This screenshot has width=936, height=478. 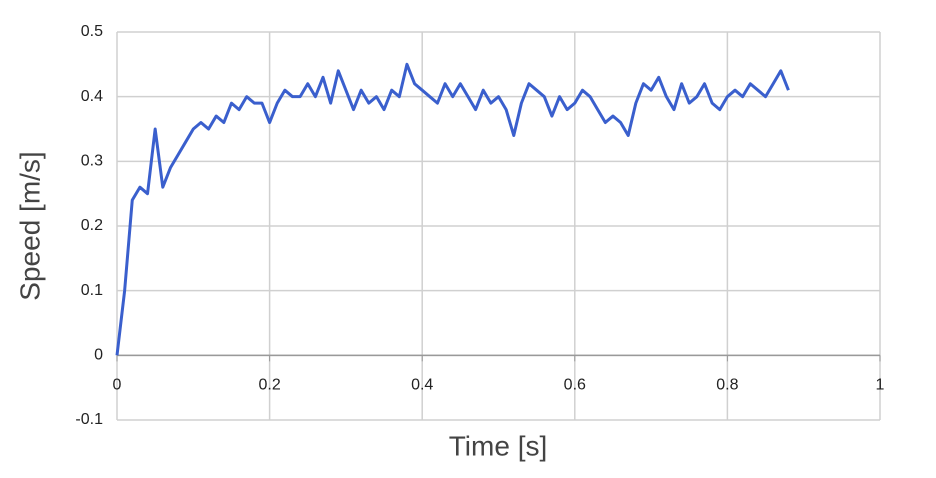 What do you see at coordinates (422, 385) in the screenshot?
I see `x-tick-label: 0.4` at bounding box center [422, 385].